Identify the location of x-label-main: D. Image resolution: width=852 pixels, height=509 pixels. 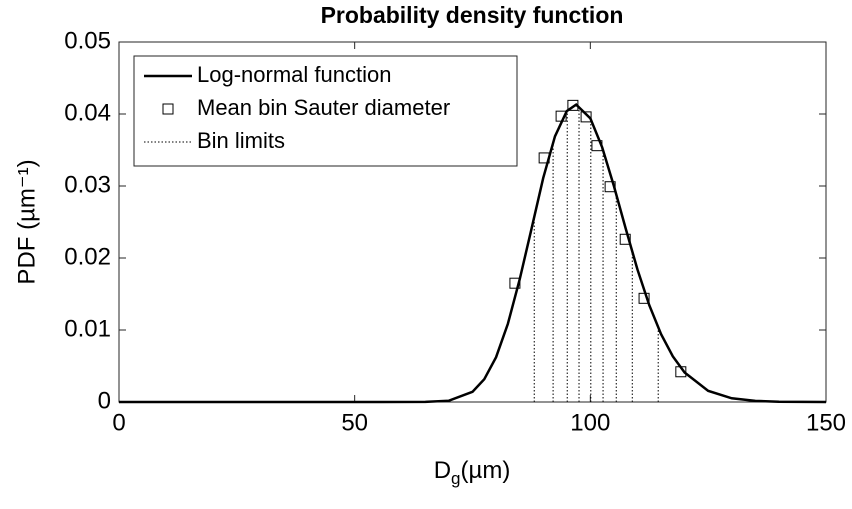
(442, 470).